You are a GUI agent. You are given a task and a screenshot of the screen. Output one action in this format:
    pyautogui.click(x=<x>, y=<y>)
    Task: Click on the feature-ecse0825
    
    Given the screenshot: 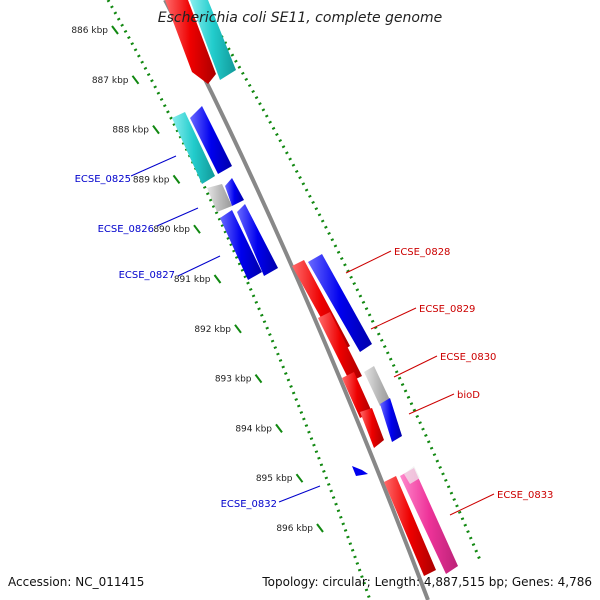 What is the action you would take?
    pyautogui.click(x=193, y=148)
    